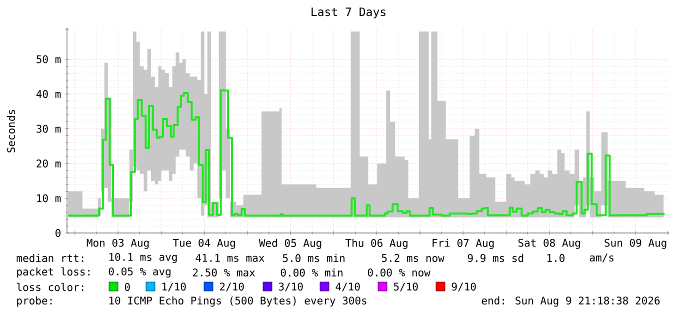  I want to click on text: 41.1 ms max, so click(230, 258).